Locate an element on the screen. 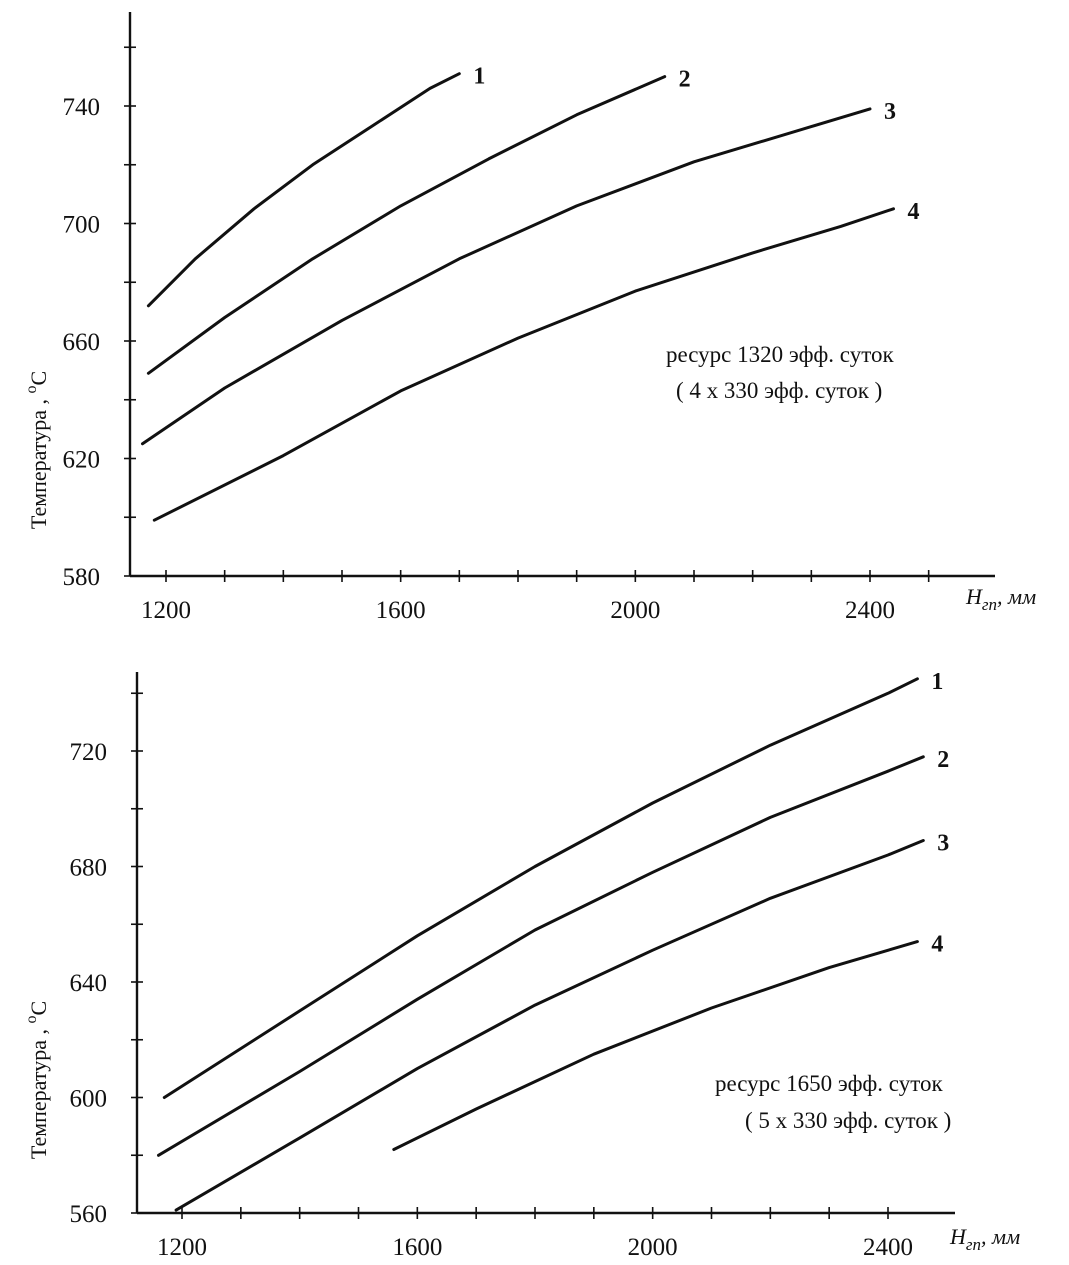 Image resolution: width=1069 pixels, height=1265 pixels. y-tick-label: 560 is located at coordinates (89, 1214).